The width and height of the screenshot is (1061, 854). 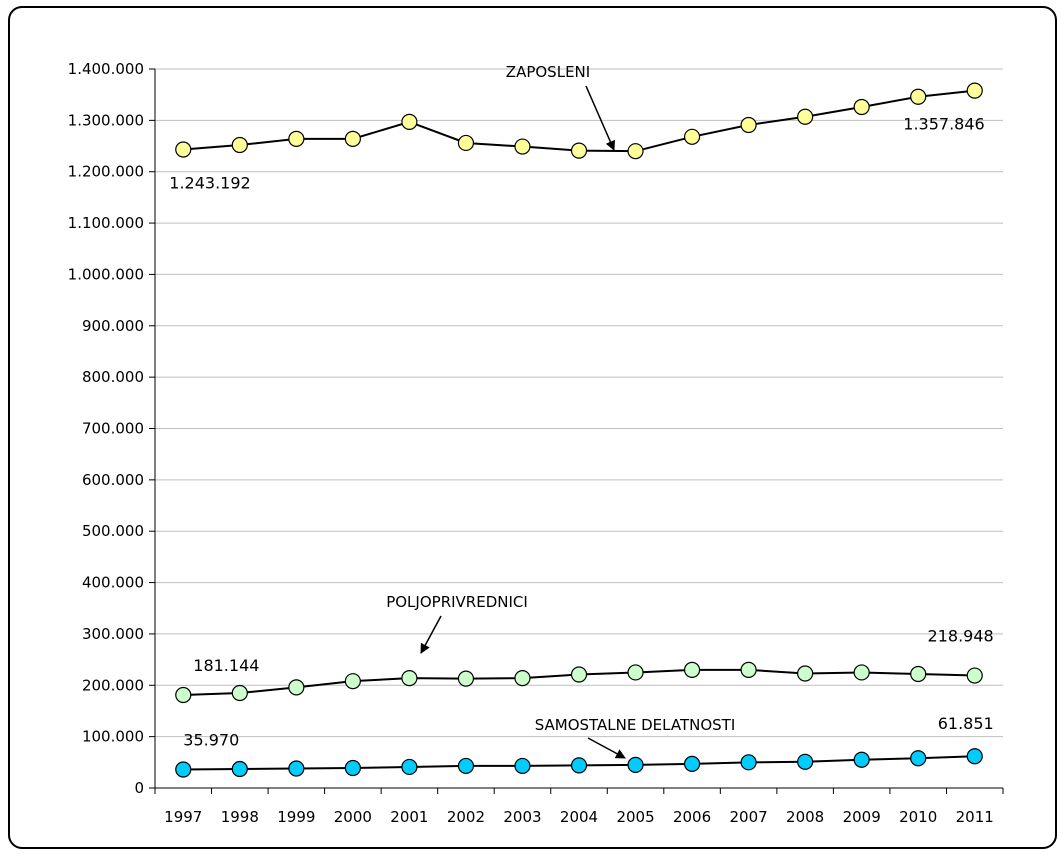 I want to click on data-label: 218.948, so click(x=961, y=636).